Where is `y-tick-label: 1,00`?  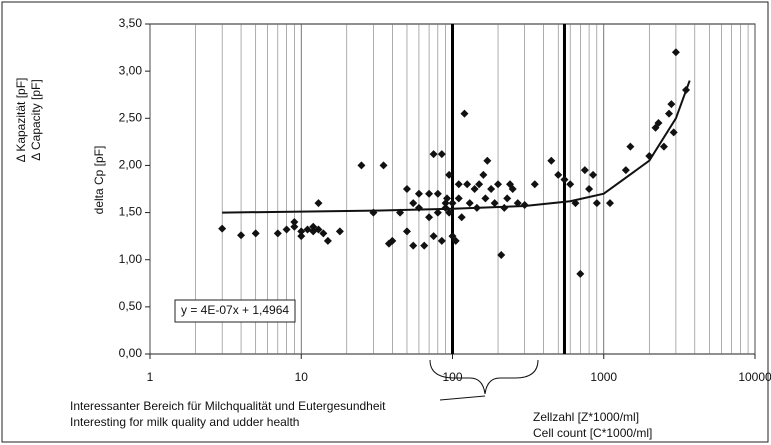 y-tick-label: 1,00 is located at coordinates (131, 259).